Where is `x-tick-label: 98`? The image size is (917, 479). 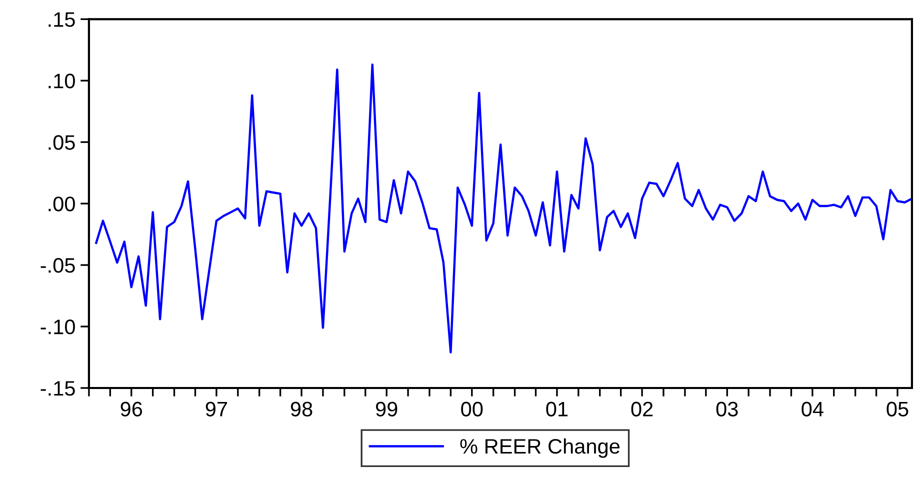
x-tick-label: 98 is located at coordinates (301, 409).